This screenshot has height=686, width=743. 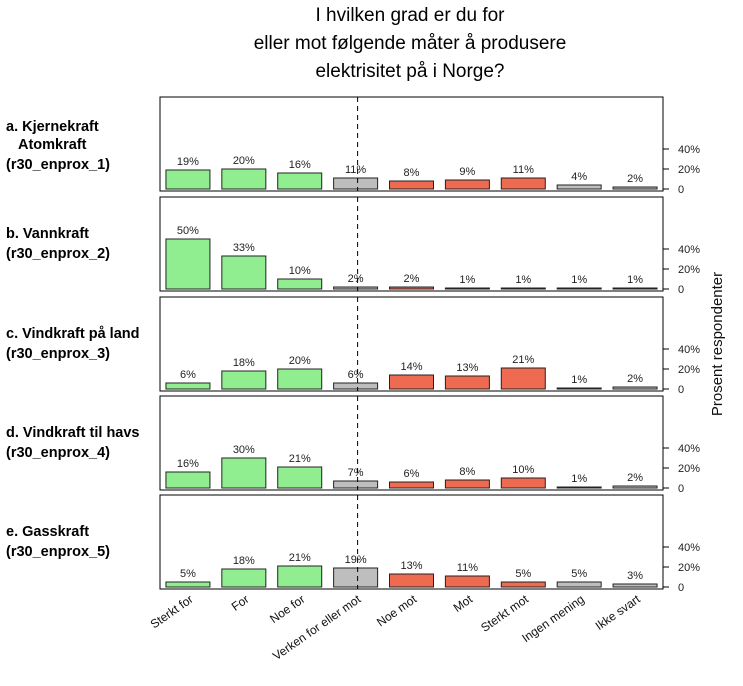 I want to click on chart-title-line: eller mot følgende måter å produsere, so click(x=410, y=43).